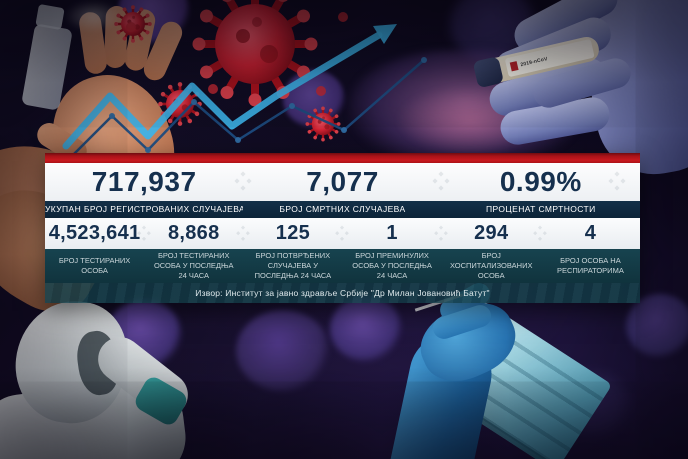  Describe the element at coordinates (94, 233) in the screenshot. I see `stat-value-tested-total: 4,523,641` at that location.